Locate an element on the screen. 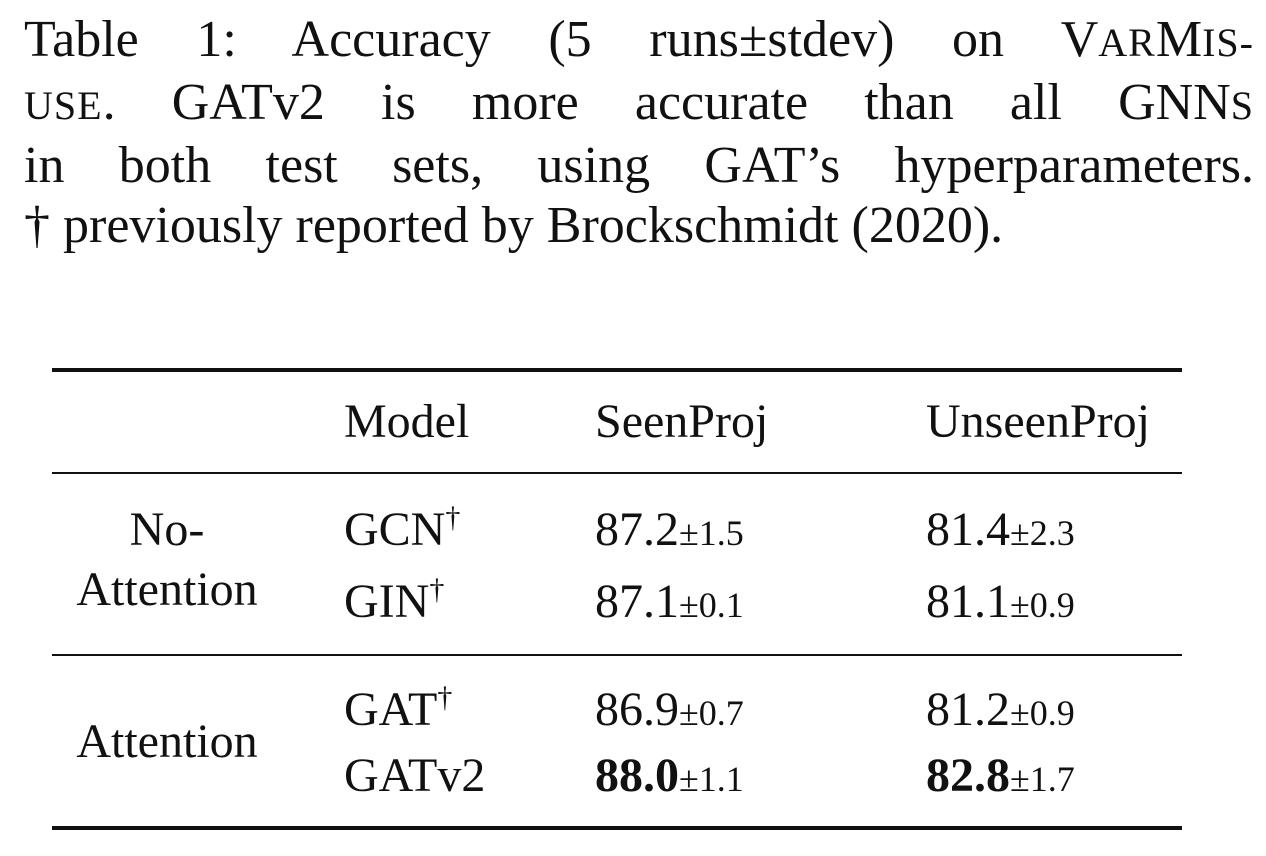 This screenshot has width=1266, height=856. table-row-gatv2-unseen: 82.8±1.7 is located at coordinates (1000, 775).